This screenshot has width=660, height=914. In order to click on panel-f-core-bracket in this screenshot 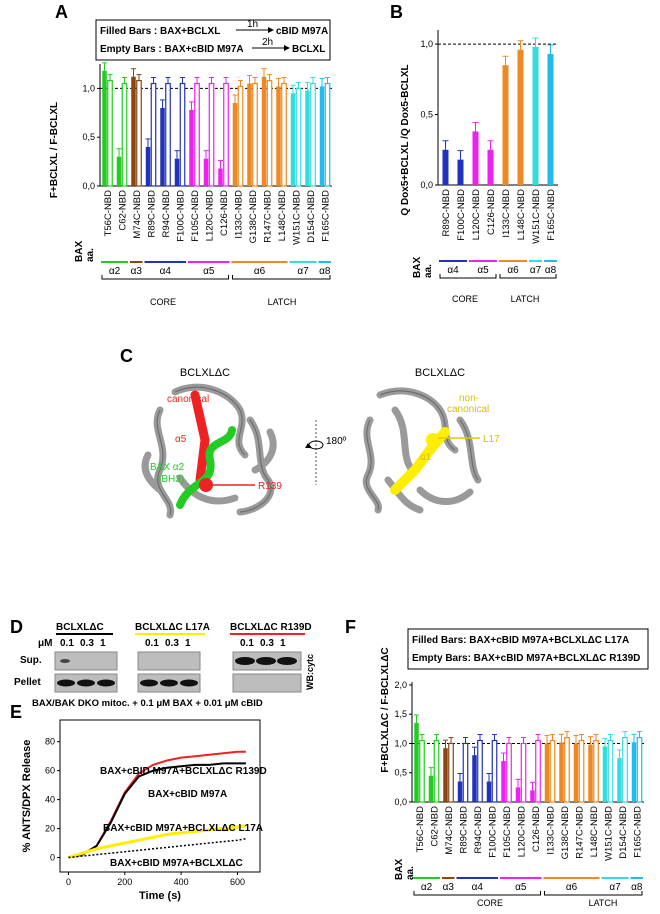, I will do `click(477, 893)`.